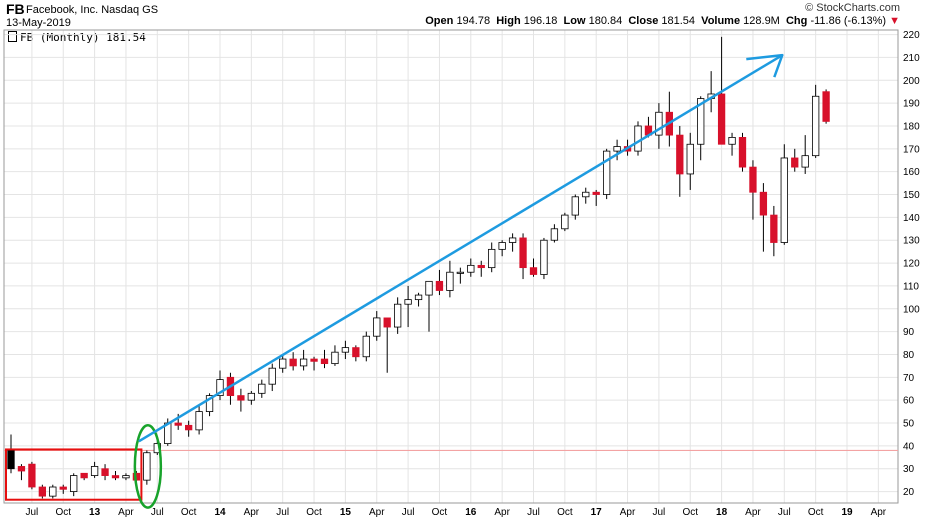 The width and height of the screenshot is (930, 520). What do you see at coordinates (605, 21) in the screenshot?
I see `low-value: 180.84` at bounding box center [605, 21].